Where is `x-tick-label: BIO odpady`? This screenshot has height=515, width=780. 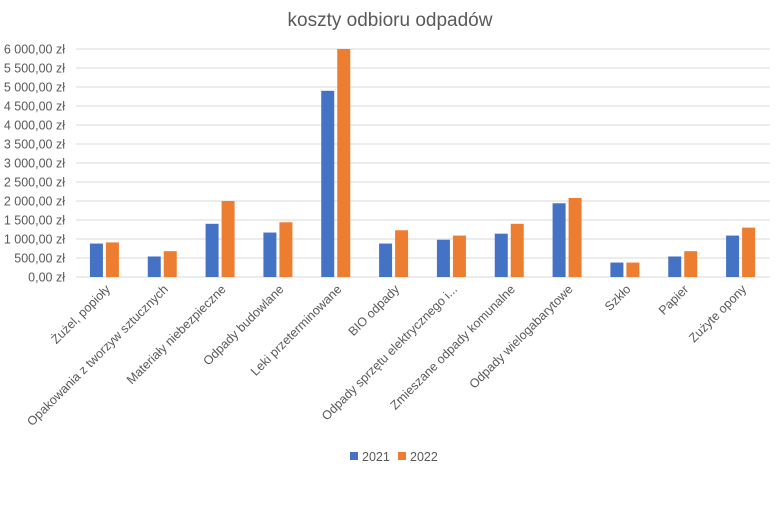
x-tick-label: BIO odpady is located at coordinates (374, 310).